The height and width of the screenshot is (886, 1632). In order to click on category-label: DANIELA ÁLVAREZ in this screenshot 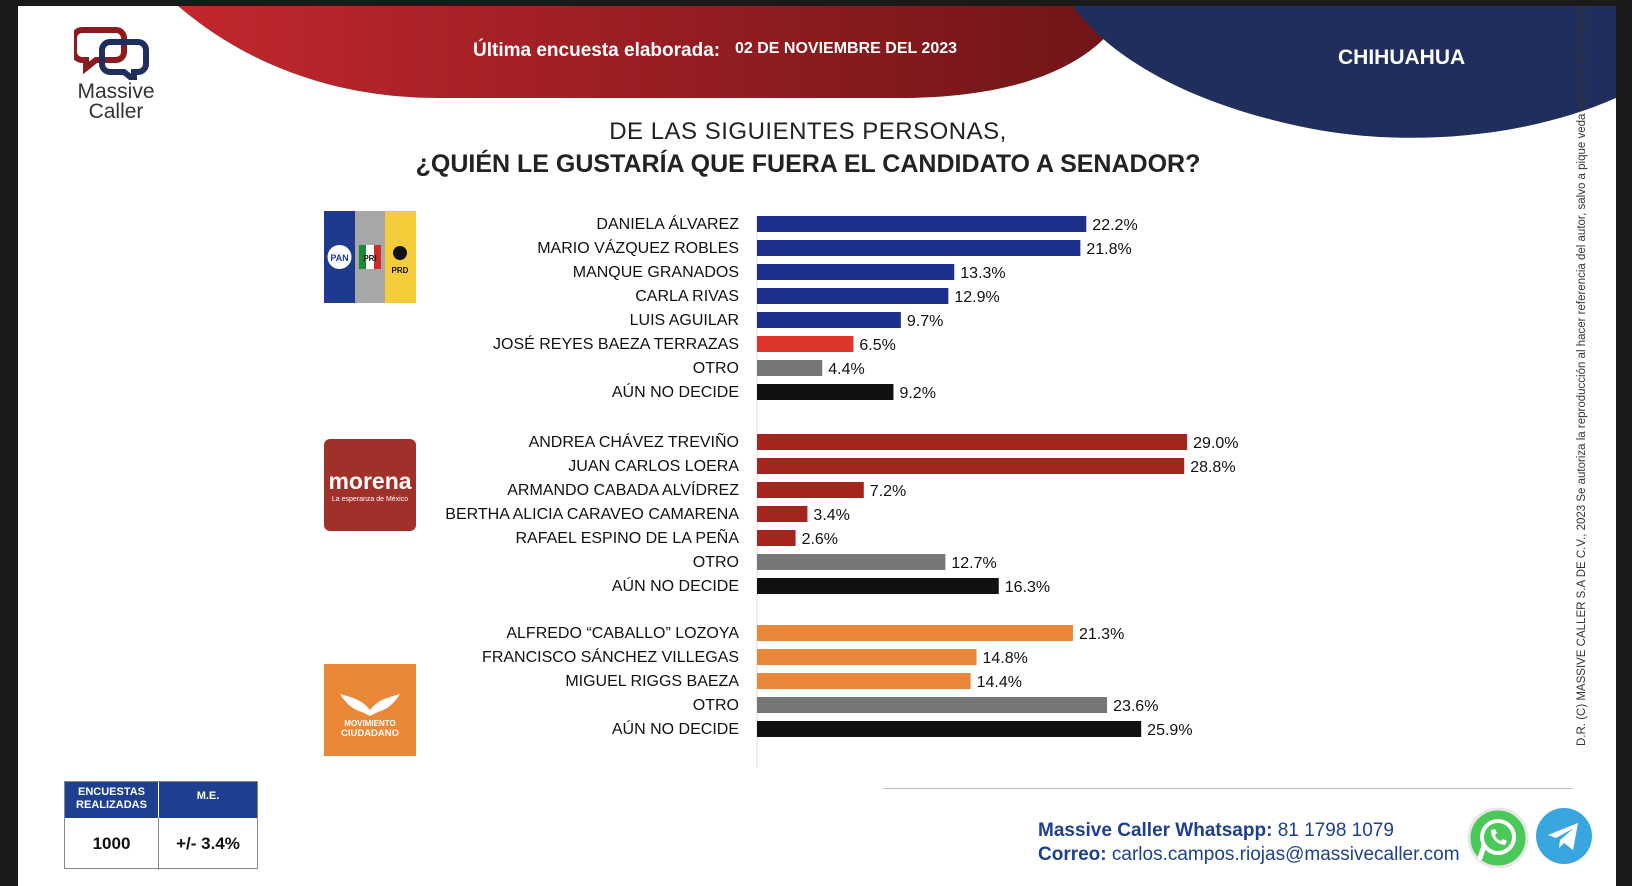, I will do `click(667, 223)`.